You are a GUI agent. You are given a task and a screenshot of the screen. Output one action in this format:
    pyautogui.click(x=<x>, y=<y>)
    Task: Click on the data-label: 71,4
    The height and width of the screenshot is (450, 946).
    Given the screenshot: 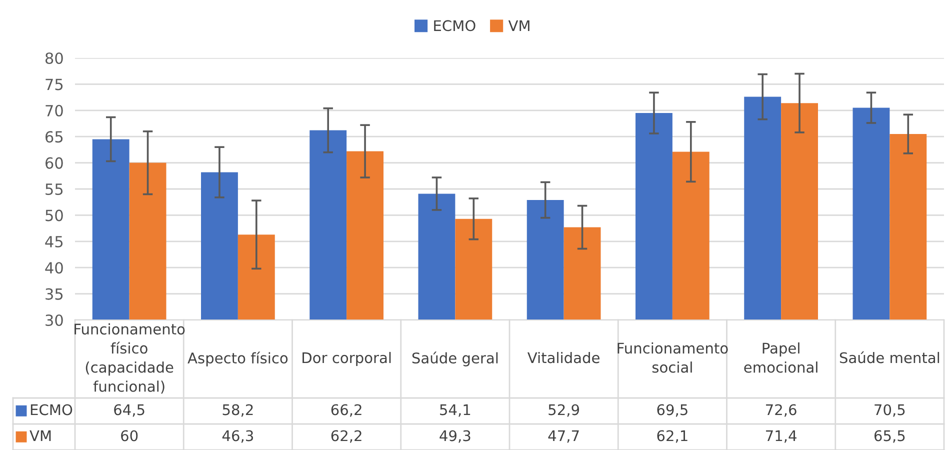 What is the action you would take?
    pyautogui.click(x=781, y=436)
    